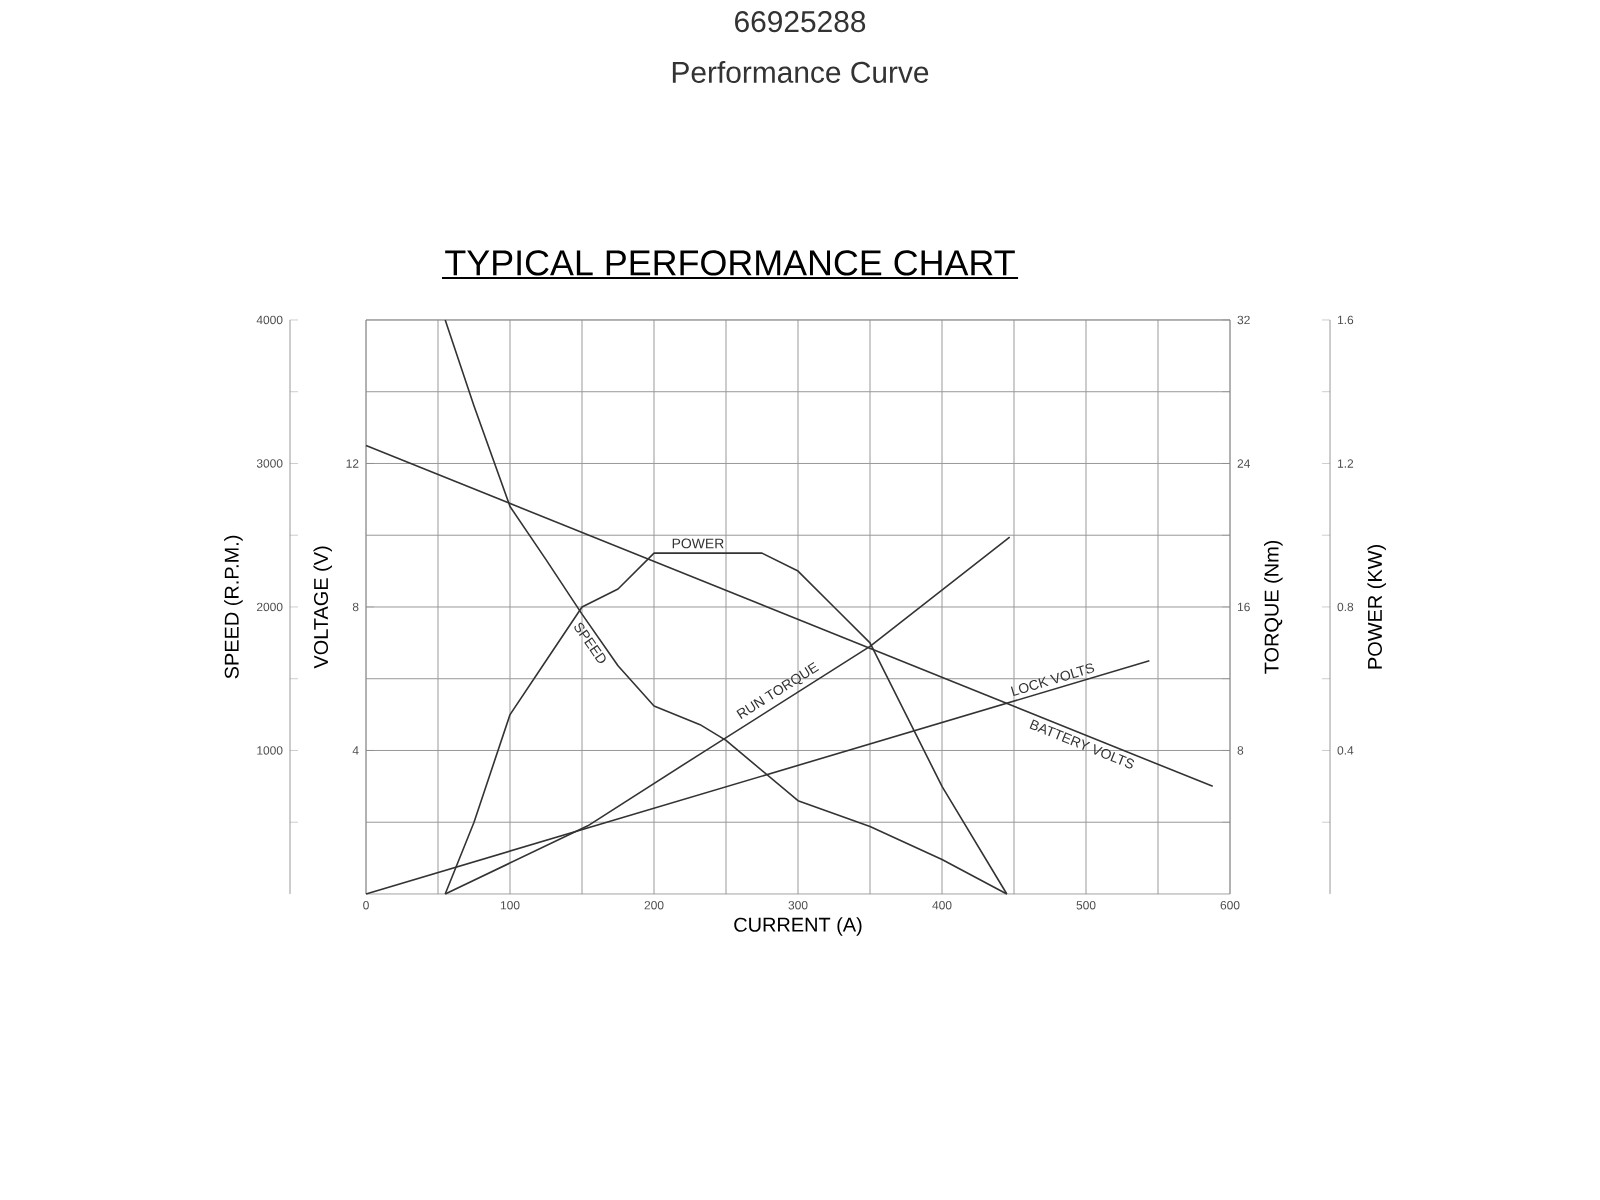 This screenshot has width=1600, height=1200. I want to click on chart-title: 66925288, so click(800, 22).